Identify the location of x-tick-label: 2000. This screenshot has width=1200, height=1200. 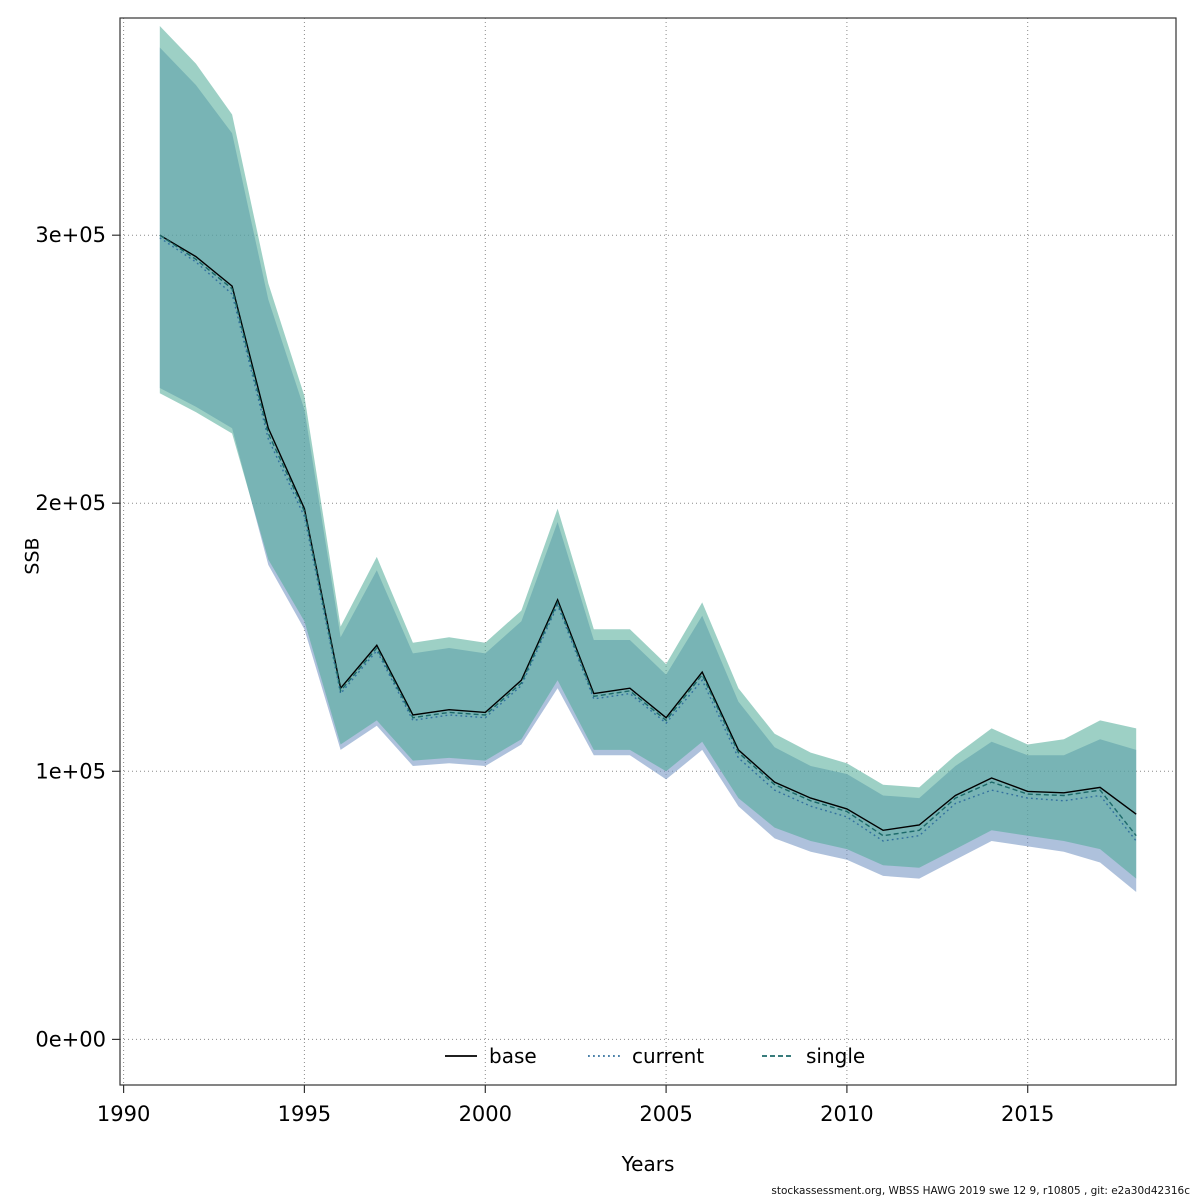
(485, 1114).